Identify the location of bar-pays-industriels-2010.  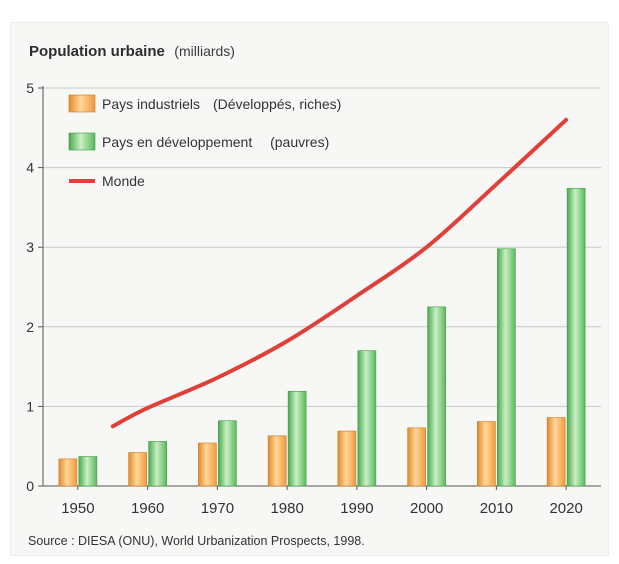
(486, 454).